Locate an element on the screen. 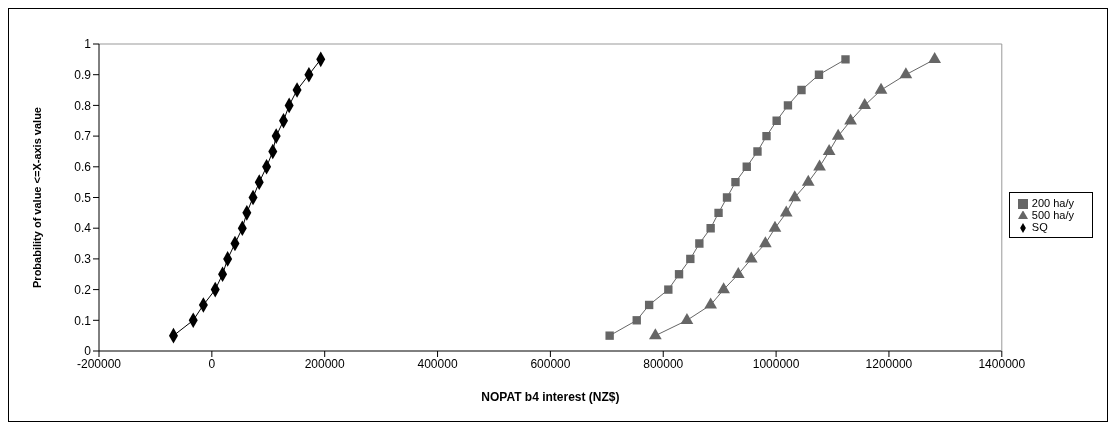 This screenshot has height=430, width=1116. x-tick-label: 1000000 is located at coordinates (776, 363).